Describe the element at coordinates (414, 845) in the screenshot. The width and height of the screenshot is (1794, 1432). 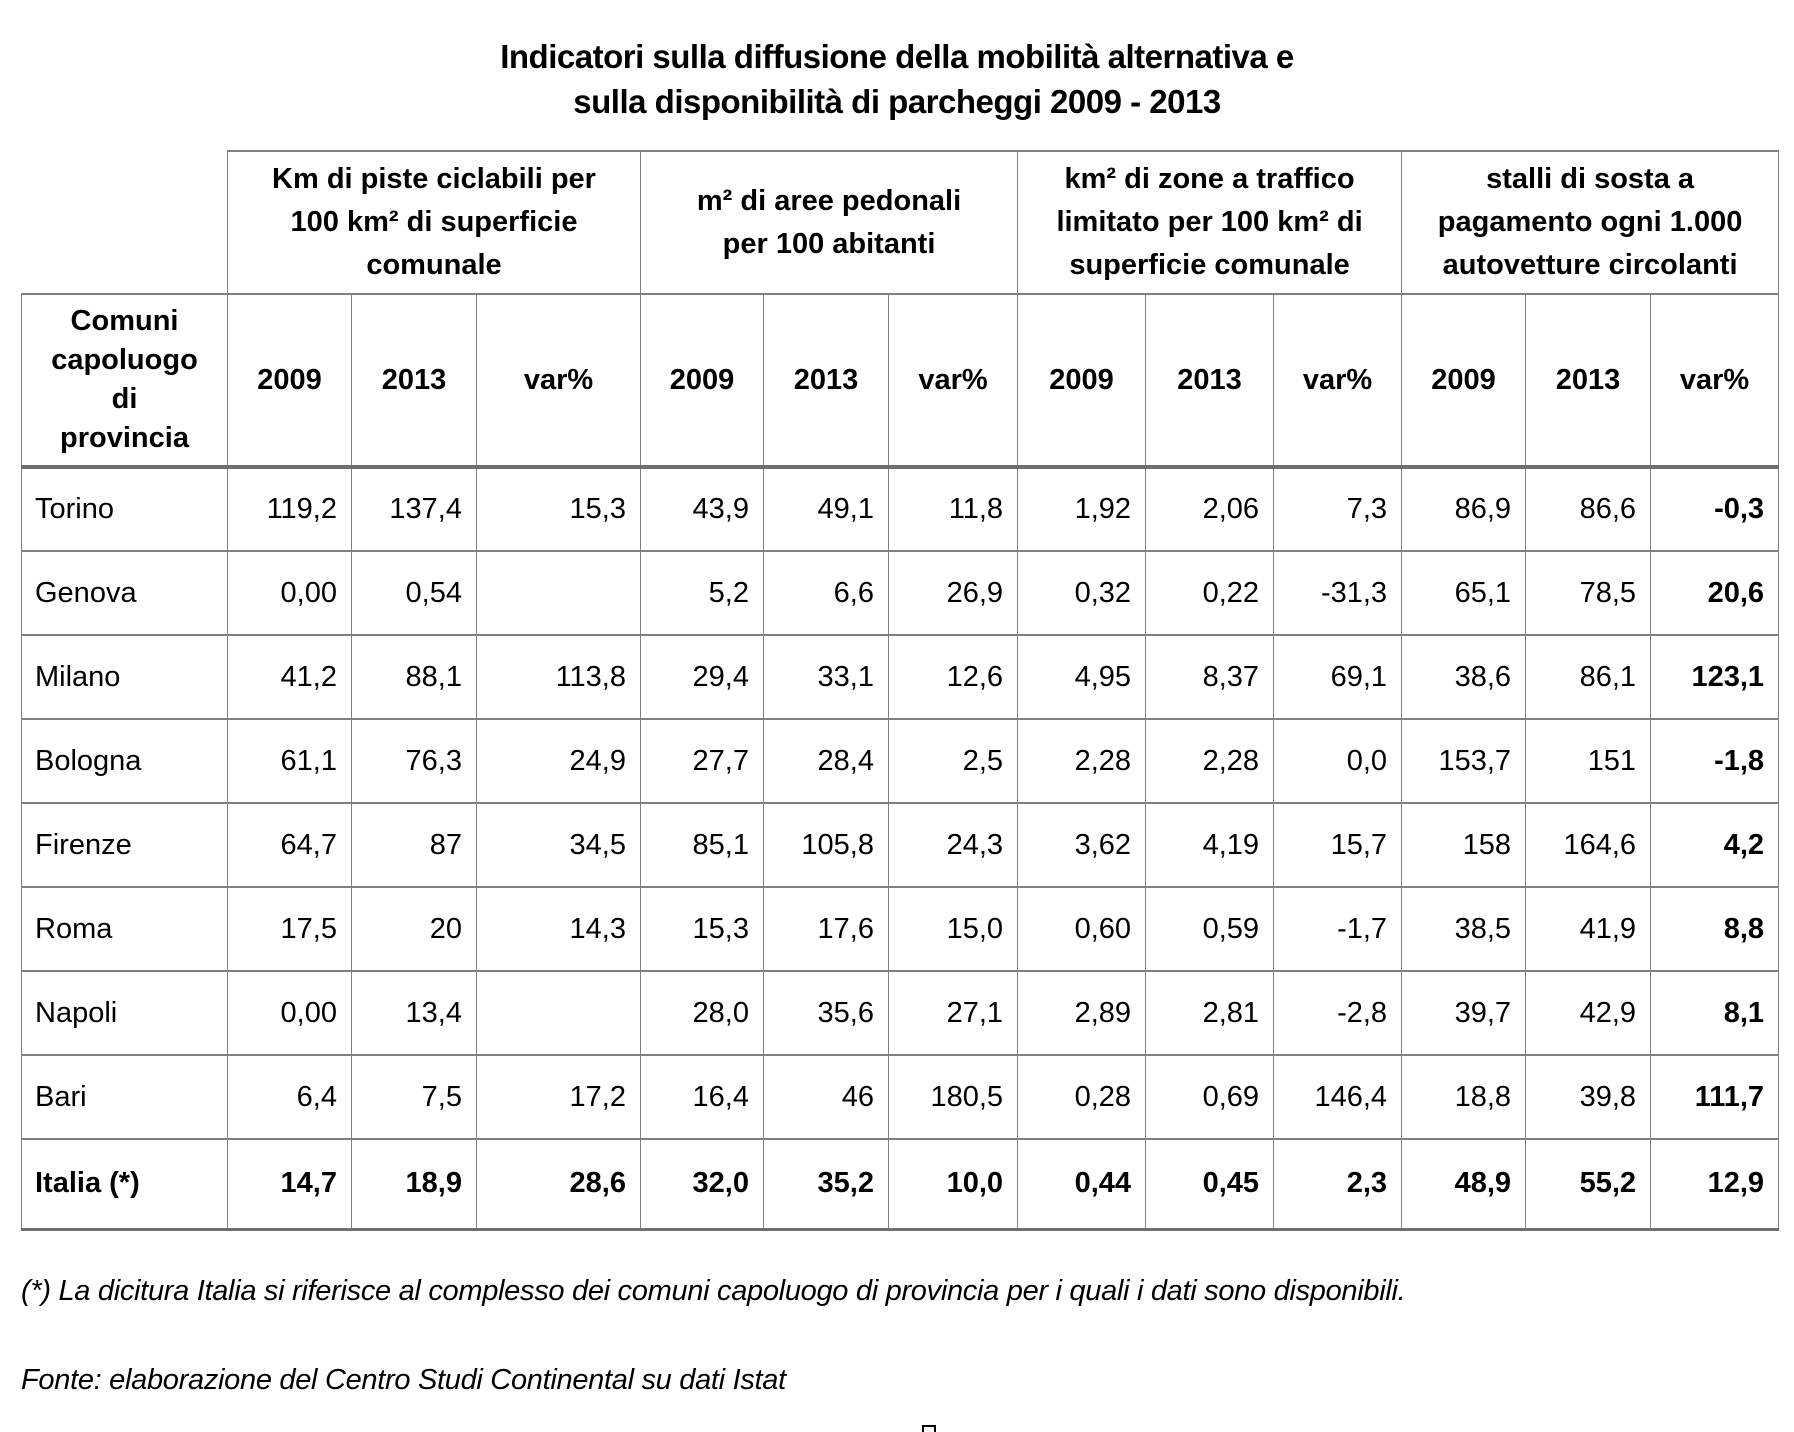
I see `value-cell: 87` at that location.